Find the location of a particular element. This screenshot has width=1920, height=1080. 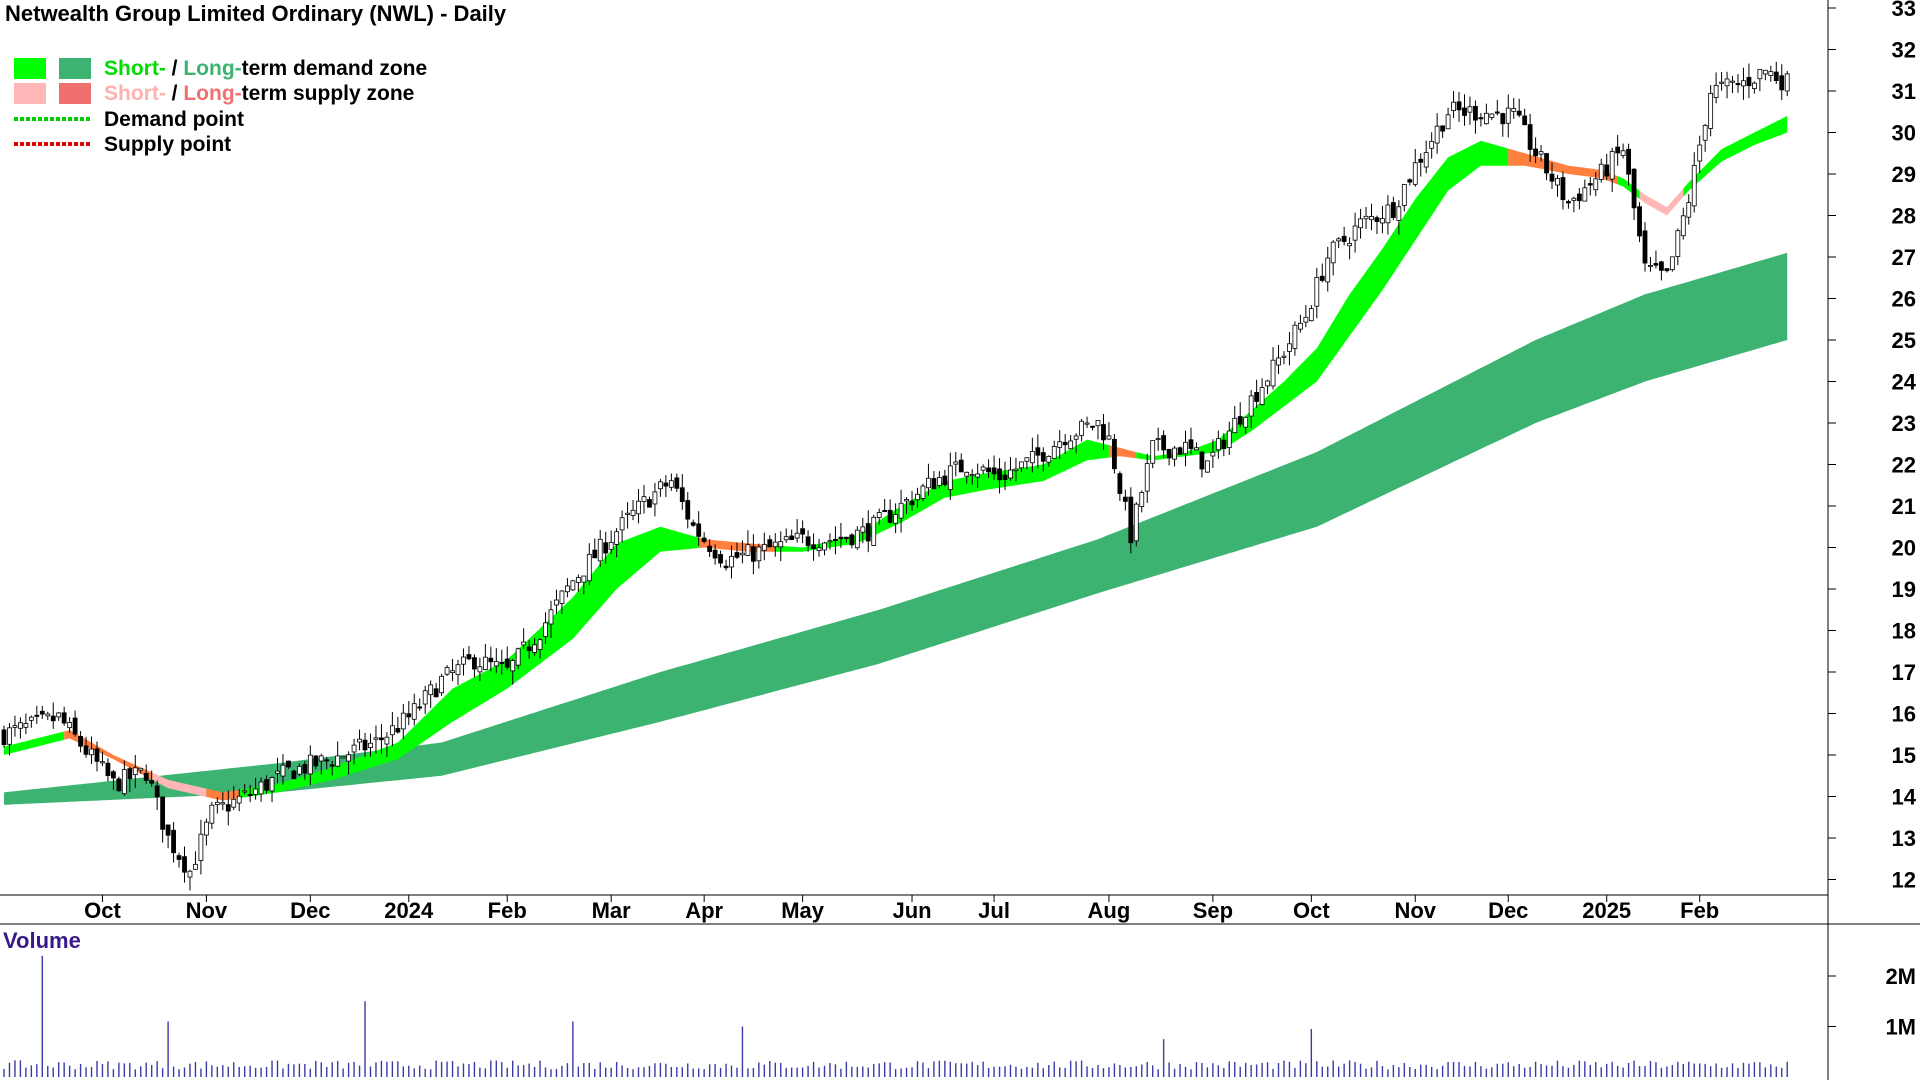

price-tick-label: 26 is located at coordinates (1904, 299).